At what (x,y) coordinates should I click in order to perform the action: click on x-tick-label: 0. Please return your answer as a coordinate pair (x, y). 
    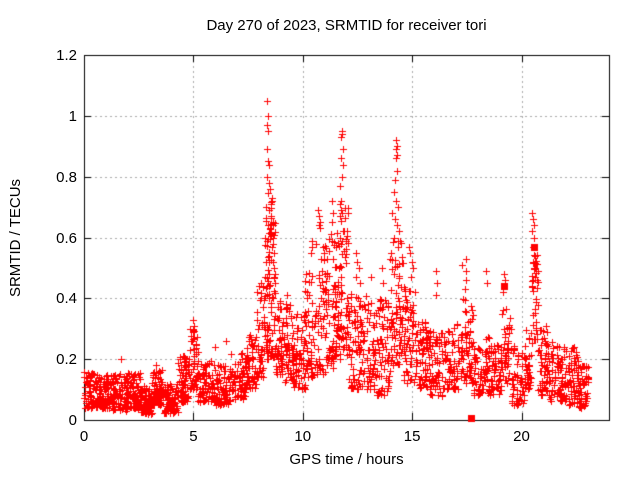
    Looking at the image, I should click on (84, 436).